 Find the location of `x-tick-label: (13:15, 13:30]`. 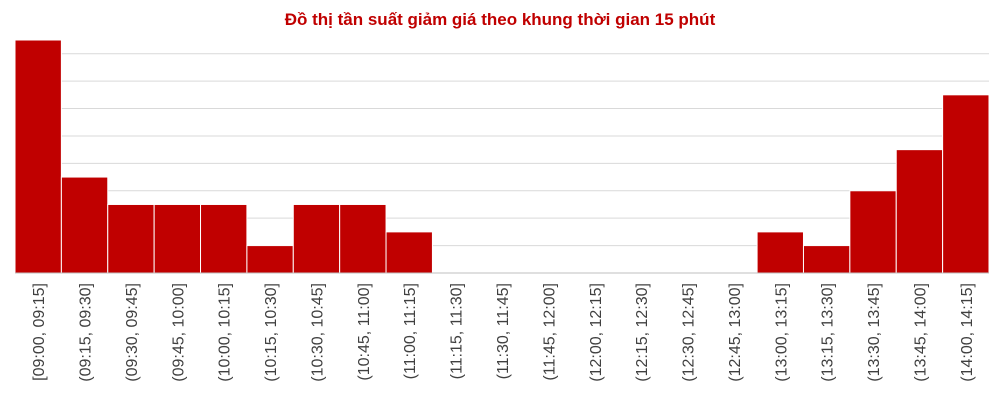

x-tick-label: (13:15, 13:30] is located at coordinates (828, 332).